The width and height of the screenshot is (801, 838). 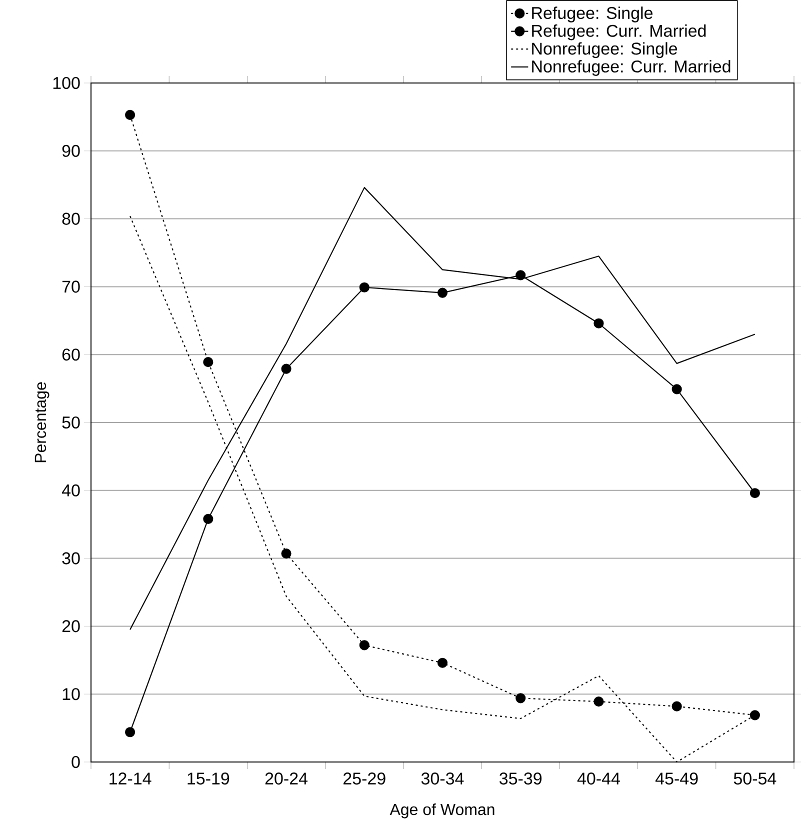 What do you see at coordinates (71, 490) in the screenshot?
I see `y-tick-label: 40` at bounding box center [71, 490].